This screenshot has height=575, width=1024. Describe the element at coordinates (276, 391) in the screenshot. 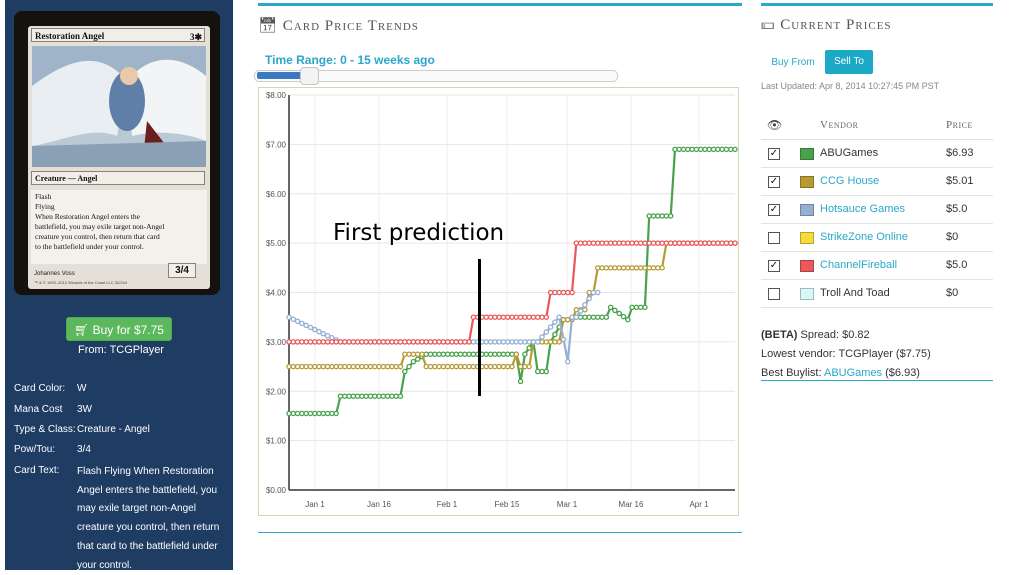

I see `y-tick-label: $2.00` at that location.